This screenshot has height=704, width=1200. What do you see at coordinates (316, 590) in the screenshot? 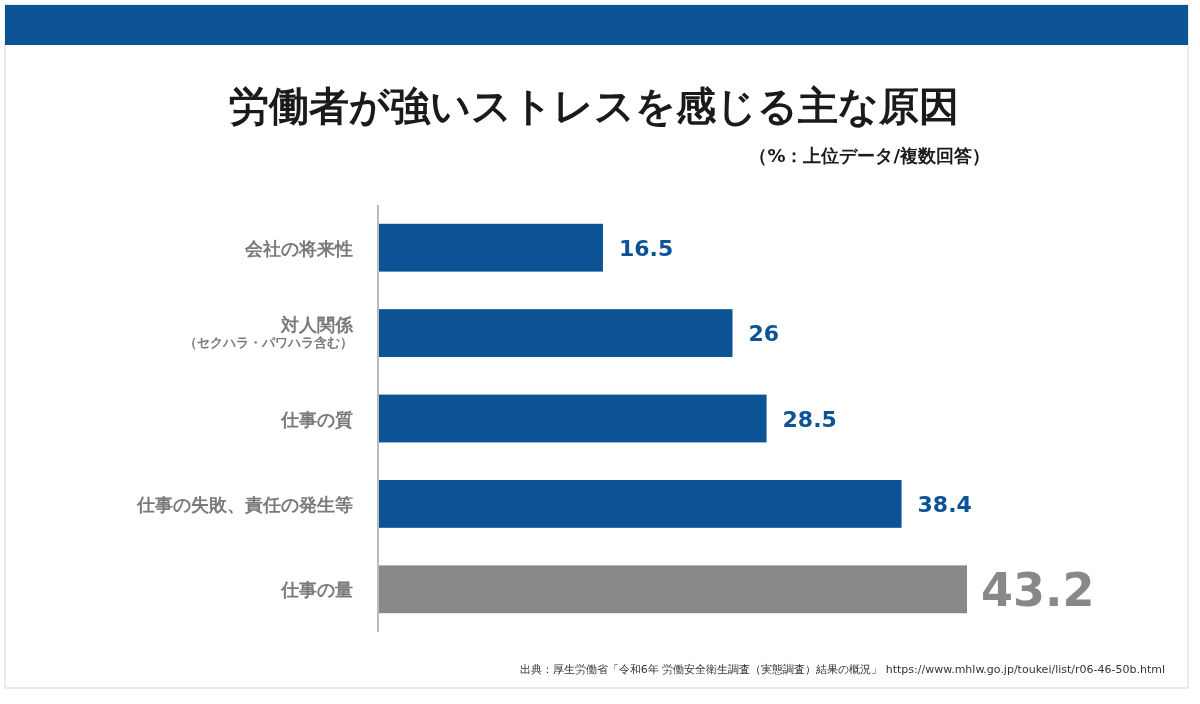
I see `y-tick-label: 仕事の量` at bounding box center [316, 590].